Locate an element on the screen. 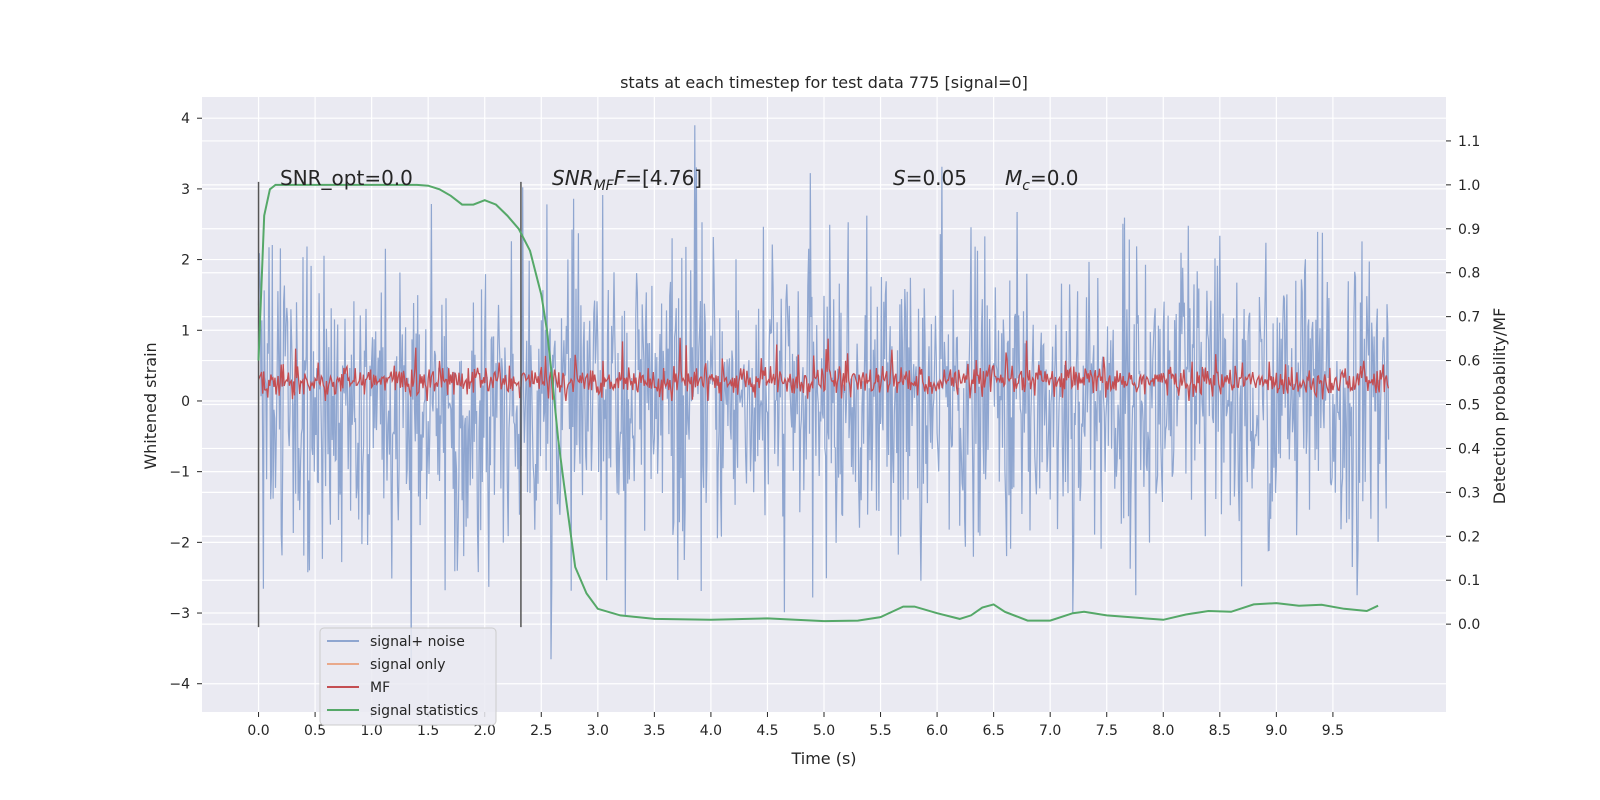  y-right-tick-label: 0.1 is located at coordinates (1469, 581).